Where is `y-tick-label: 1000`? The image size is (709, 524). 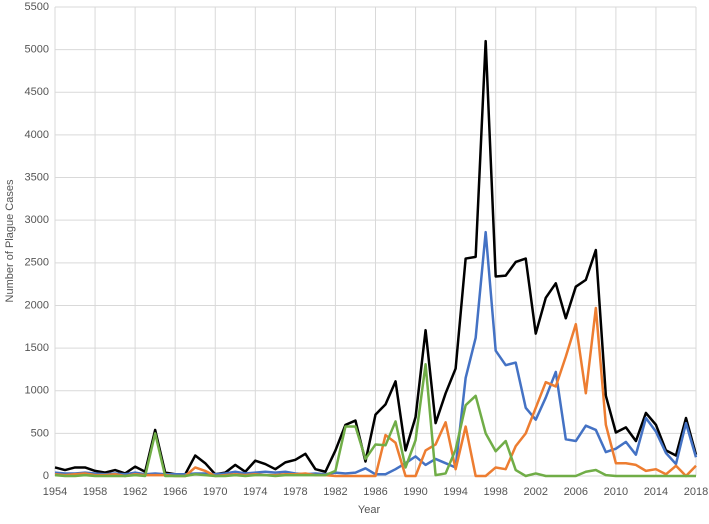 y-tick-label: 1000 is located at coordinates (37, 391).